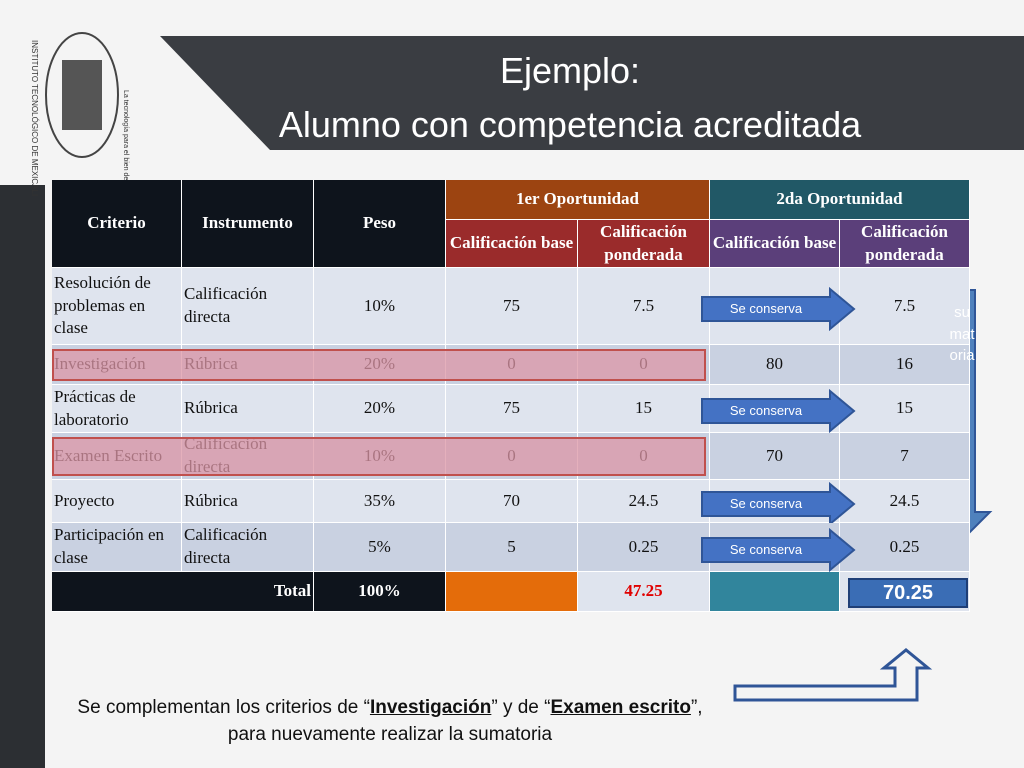 The image size is (1024, 768). What do you see at coordinates (570, 124) in the screenshot?
I see `title-line: Alumno con competencia acreditada` at bounding box center [570, 124].